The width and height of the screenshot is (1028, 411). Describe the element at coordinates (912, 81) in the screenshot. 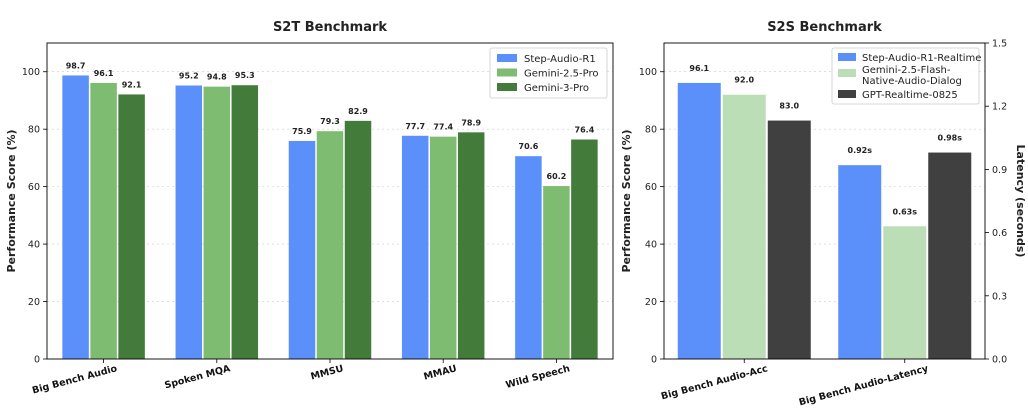

I see `legend-label: Native-Audio-Dialog` at that location.